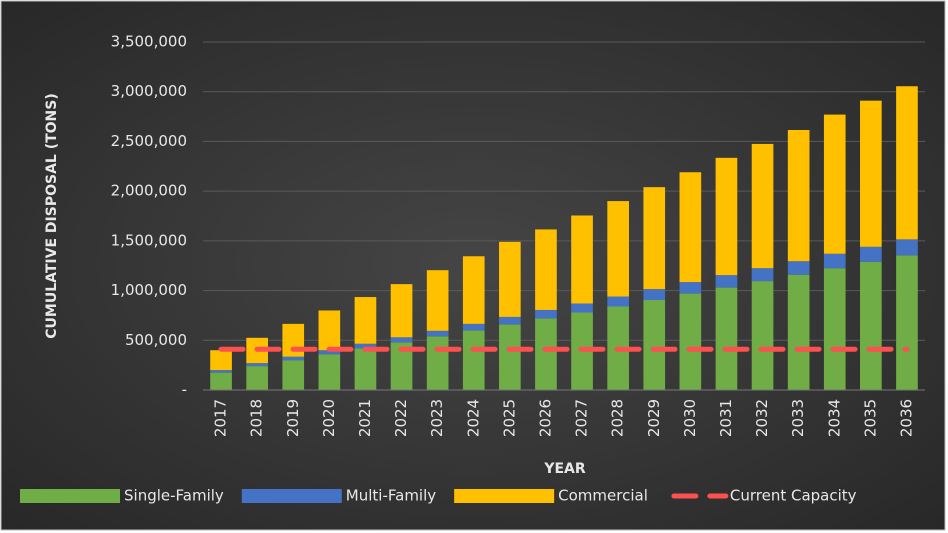  Describe the element at coordinates (545, 418) in the screenshot. I see `x-tick-label: 2026` at that location.